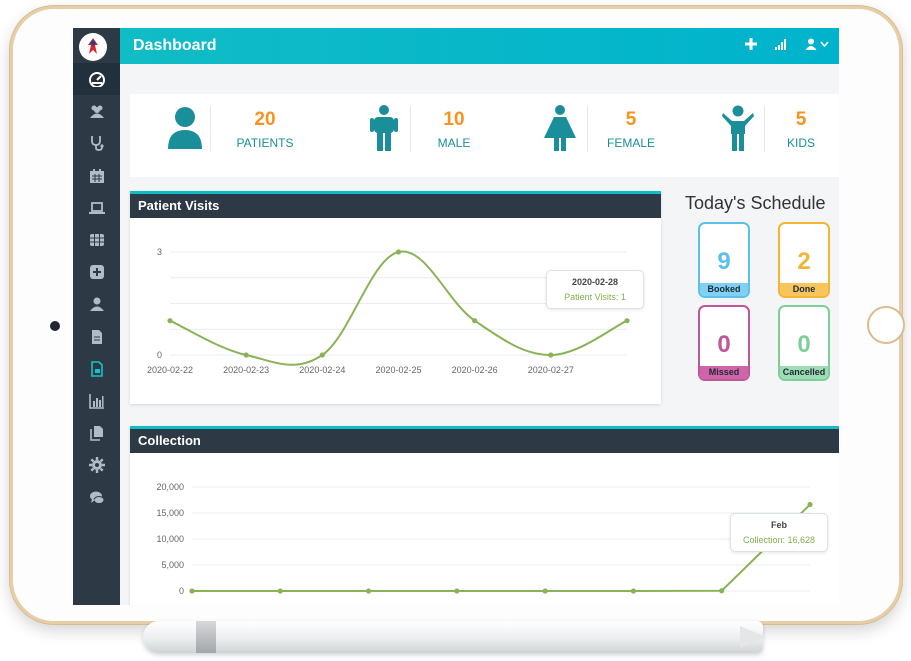 The width and height of the screenshot is (911, 661). What do you see at coordinates (804, 372) in the screenshot?
I see `schedule-card-label: Cancelled` at bounding box center [804, 372].